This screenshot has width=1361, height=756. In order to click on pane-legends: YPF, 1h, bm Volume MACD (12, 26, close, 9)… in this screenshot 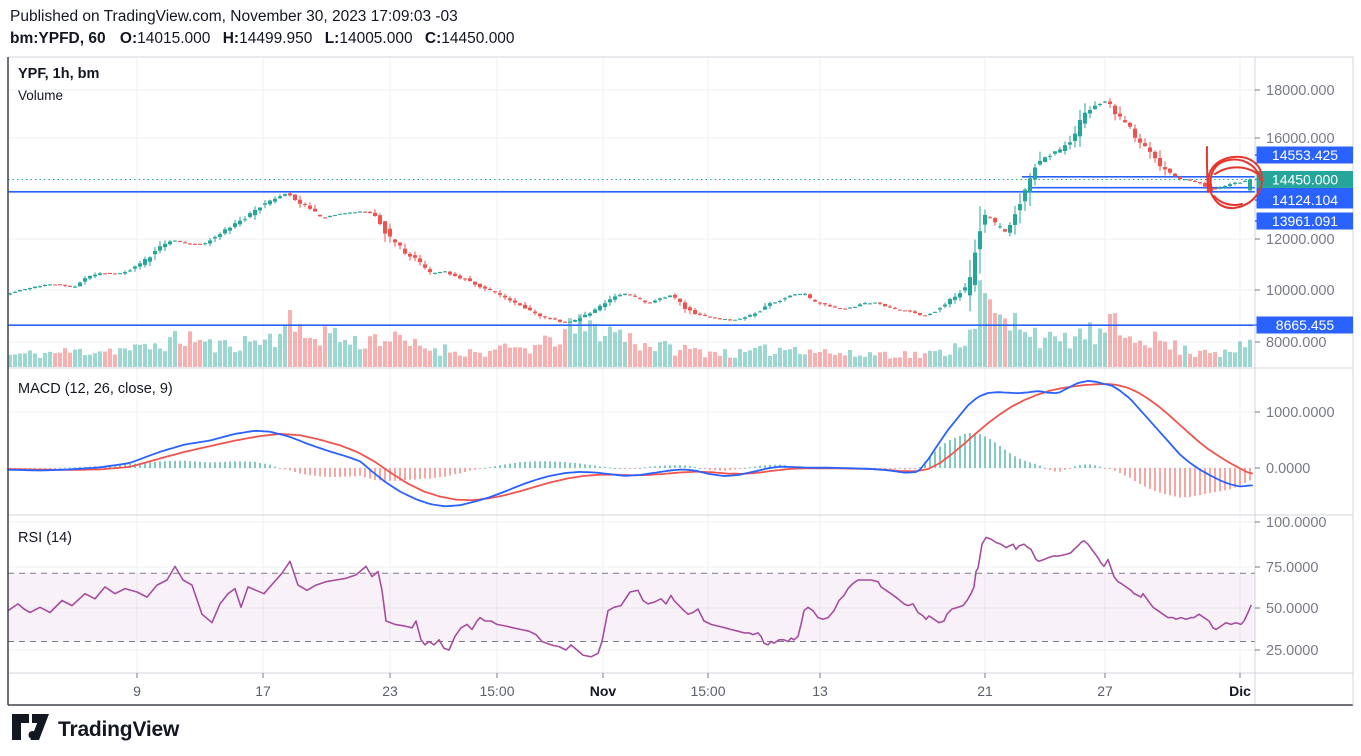, I will do `click(95, 306)`.